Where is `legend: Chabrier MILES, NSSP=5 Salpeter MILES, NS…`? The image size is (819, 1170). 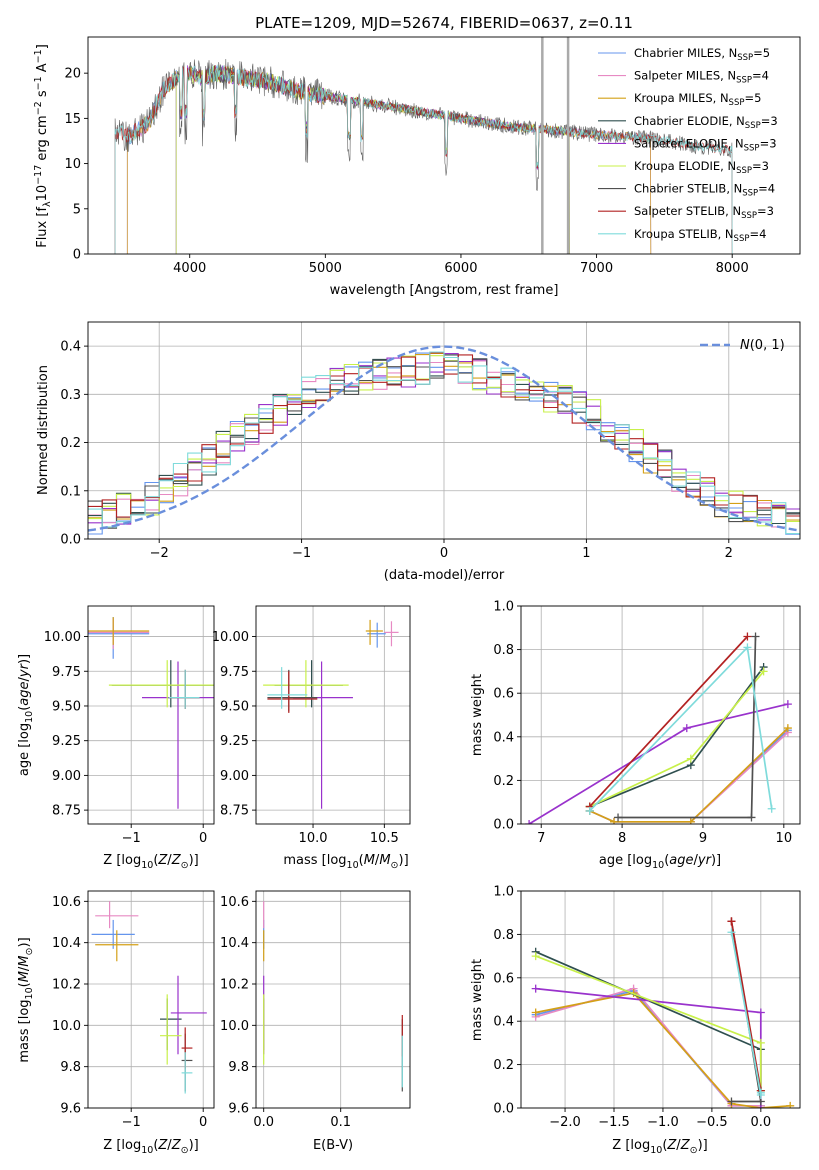
legend: Chabrier MILES, NSSP=5 Salpeter MILES, NS… is located at coordinates (688, 145).